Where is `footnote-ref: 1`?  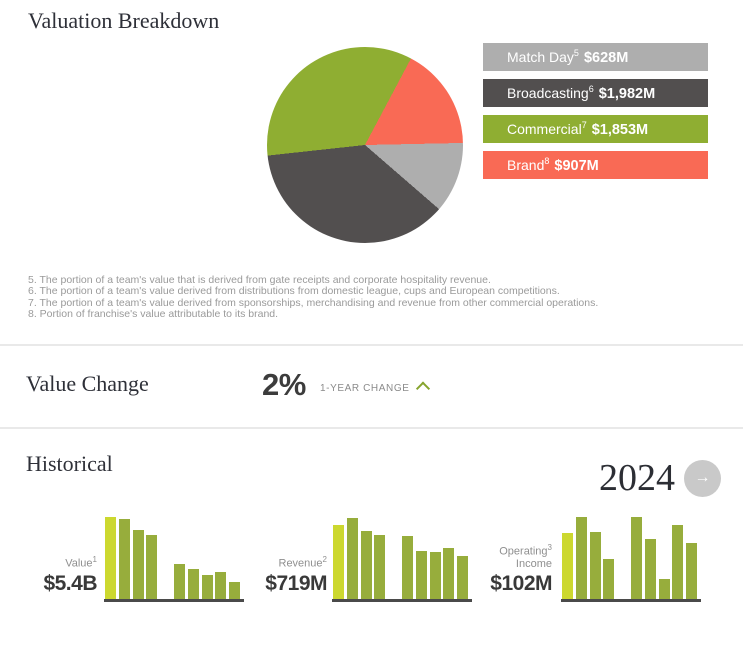
footnote-ref: 1 is located at coordinates (94, 560).